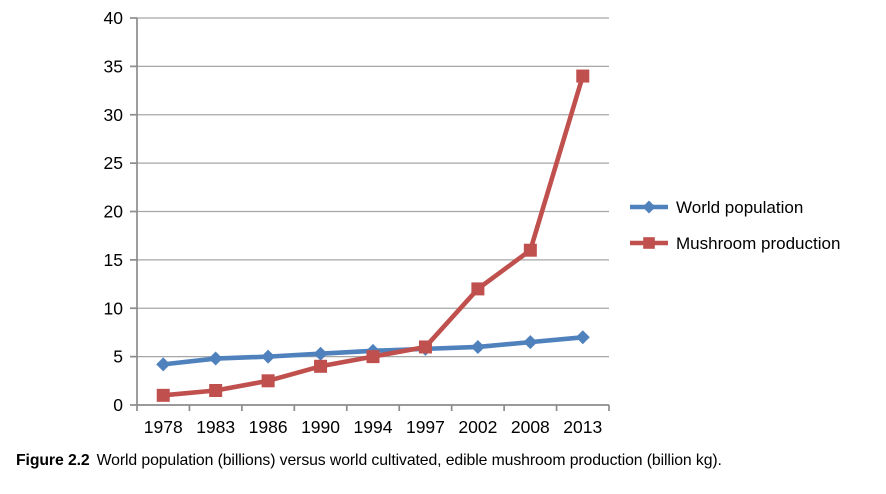  Describe the element at coordinates (114, 212) in the screenshot. I see `y-axis-tick-label: 20` at that location.